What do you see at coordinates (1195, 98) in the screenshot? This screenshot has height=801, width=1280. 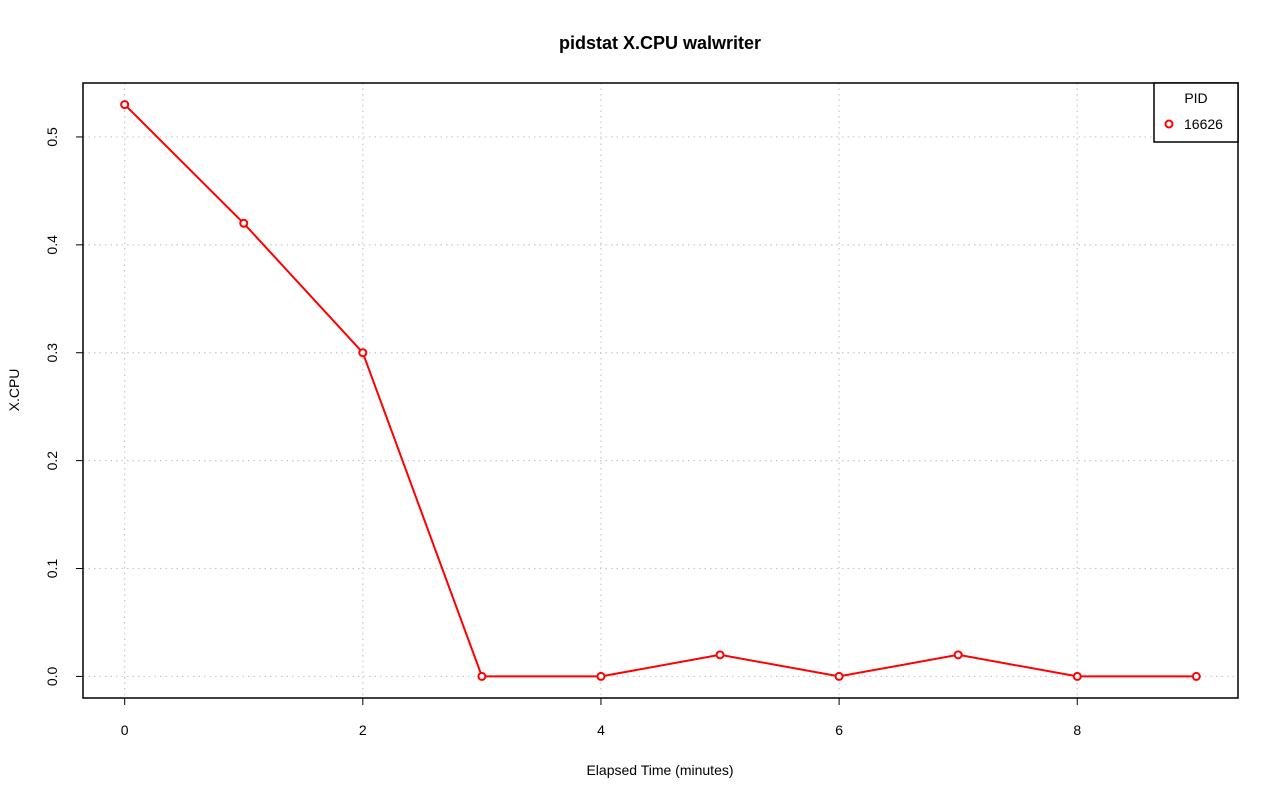 I see `legend-title: PID` at bounding box center [1195, 98].